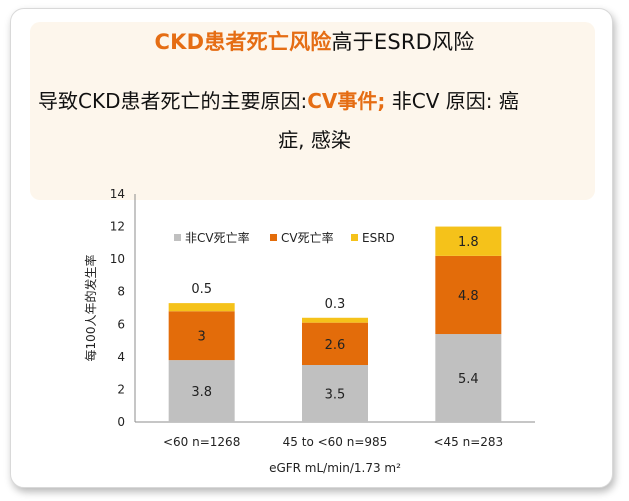 Image resolution: width=629 pixels, height=501 pixels. I want to click on data-label: 3.8, so click(201, 392).